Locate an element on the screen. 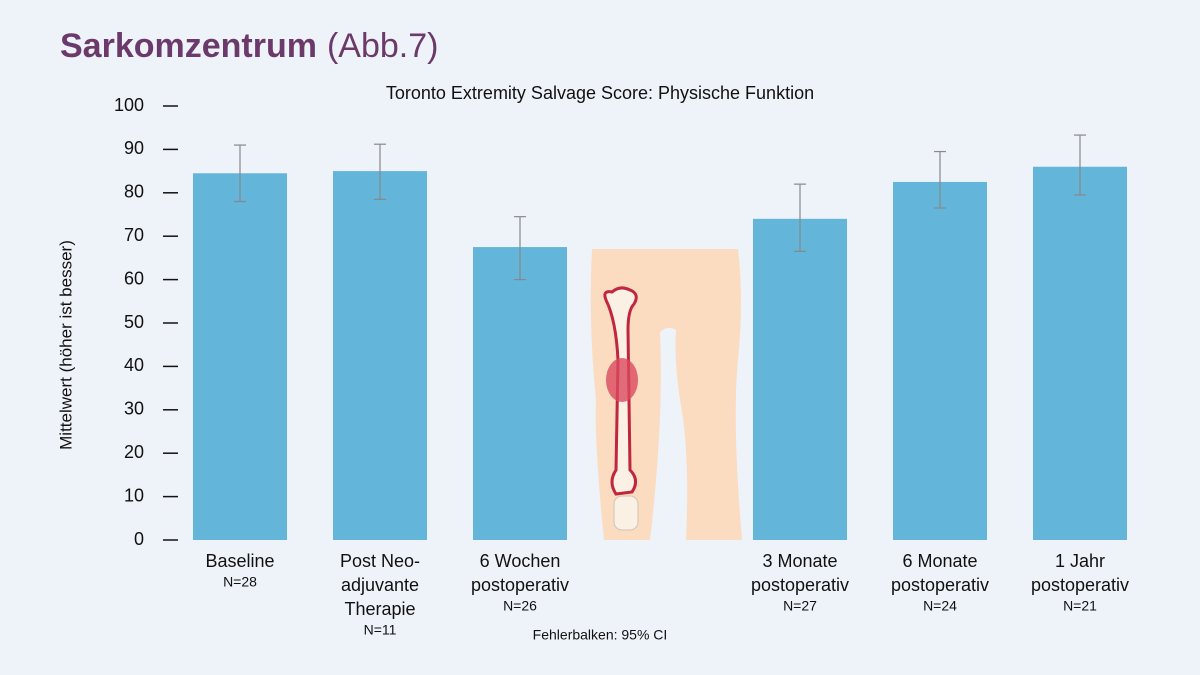  x-tick-label: Therapie is located at coordinates (379, 609).